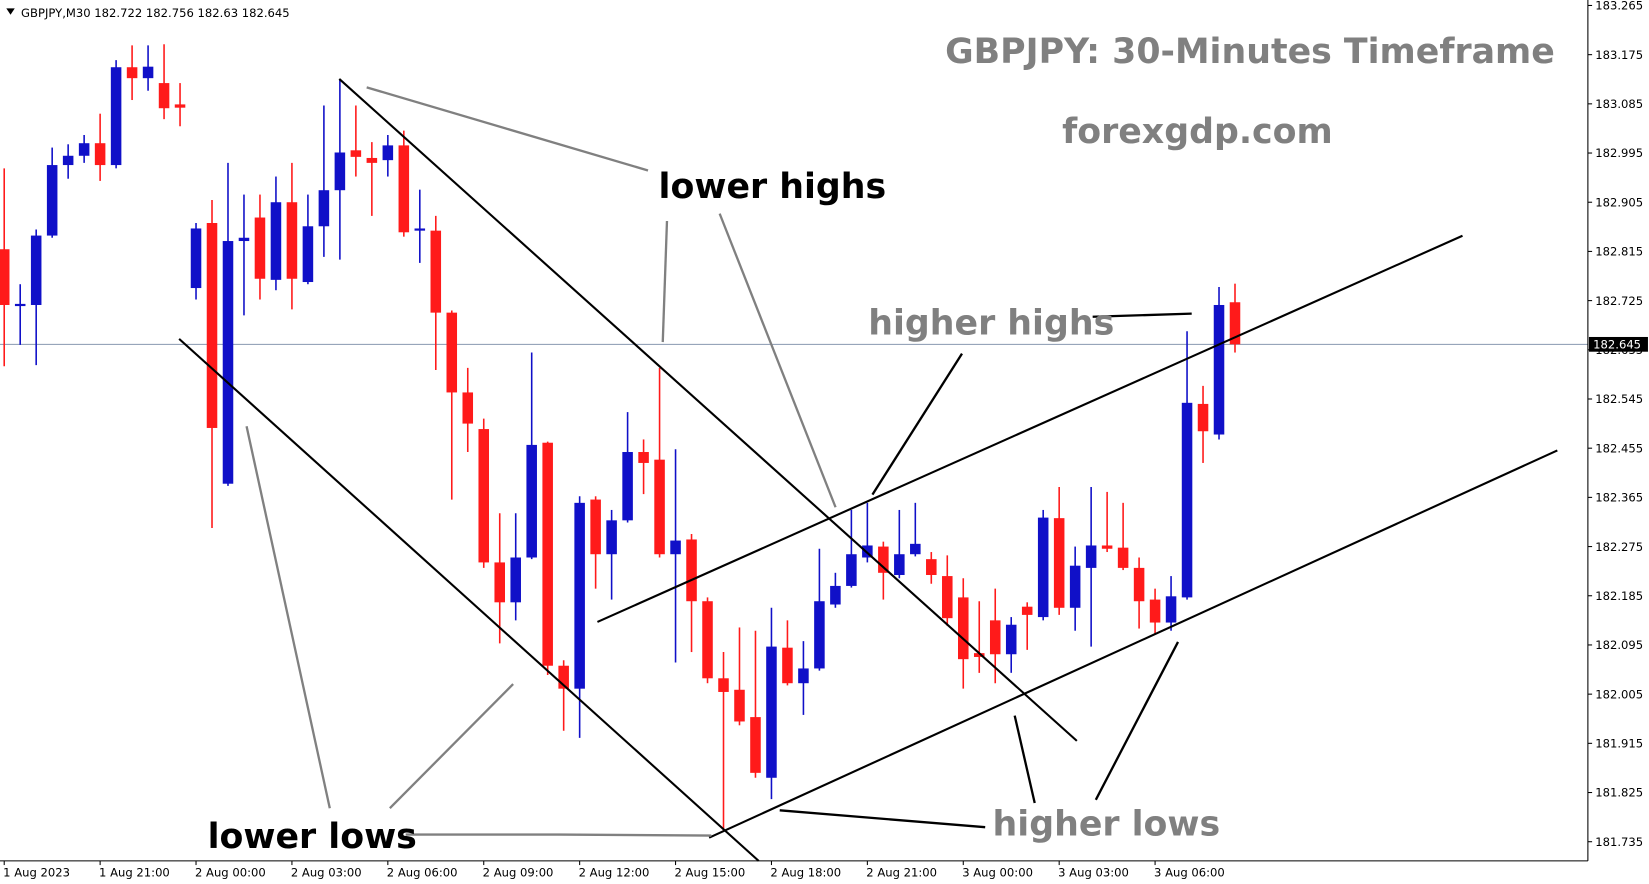  Describe the element at coordinates (1107, 825) in the screenshot. I see `annotation: higher lows` at that location.